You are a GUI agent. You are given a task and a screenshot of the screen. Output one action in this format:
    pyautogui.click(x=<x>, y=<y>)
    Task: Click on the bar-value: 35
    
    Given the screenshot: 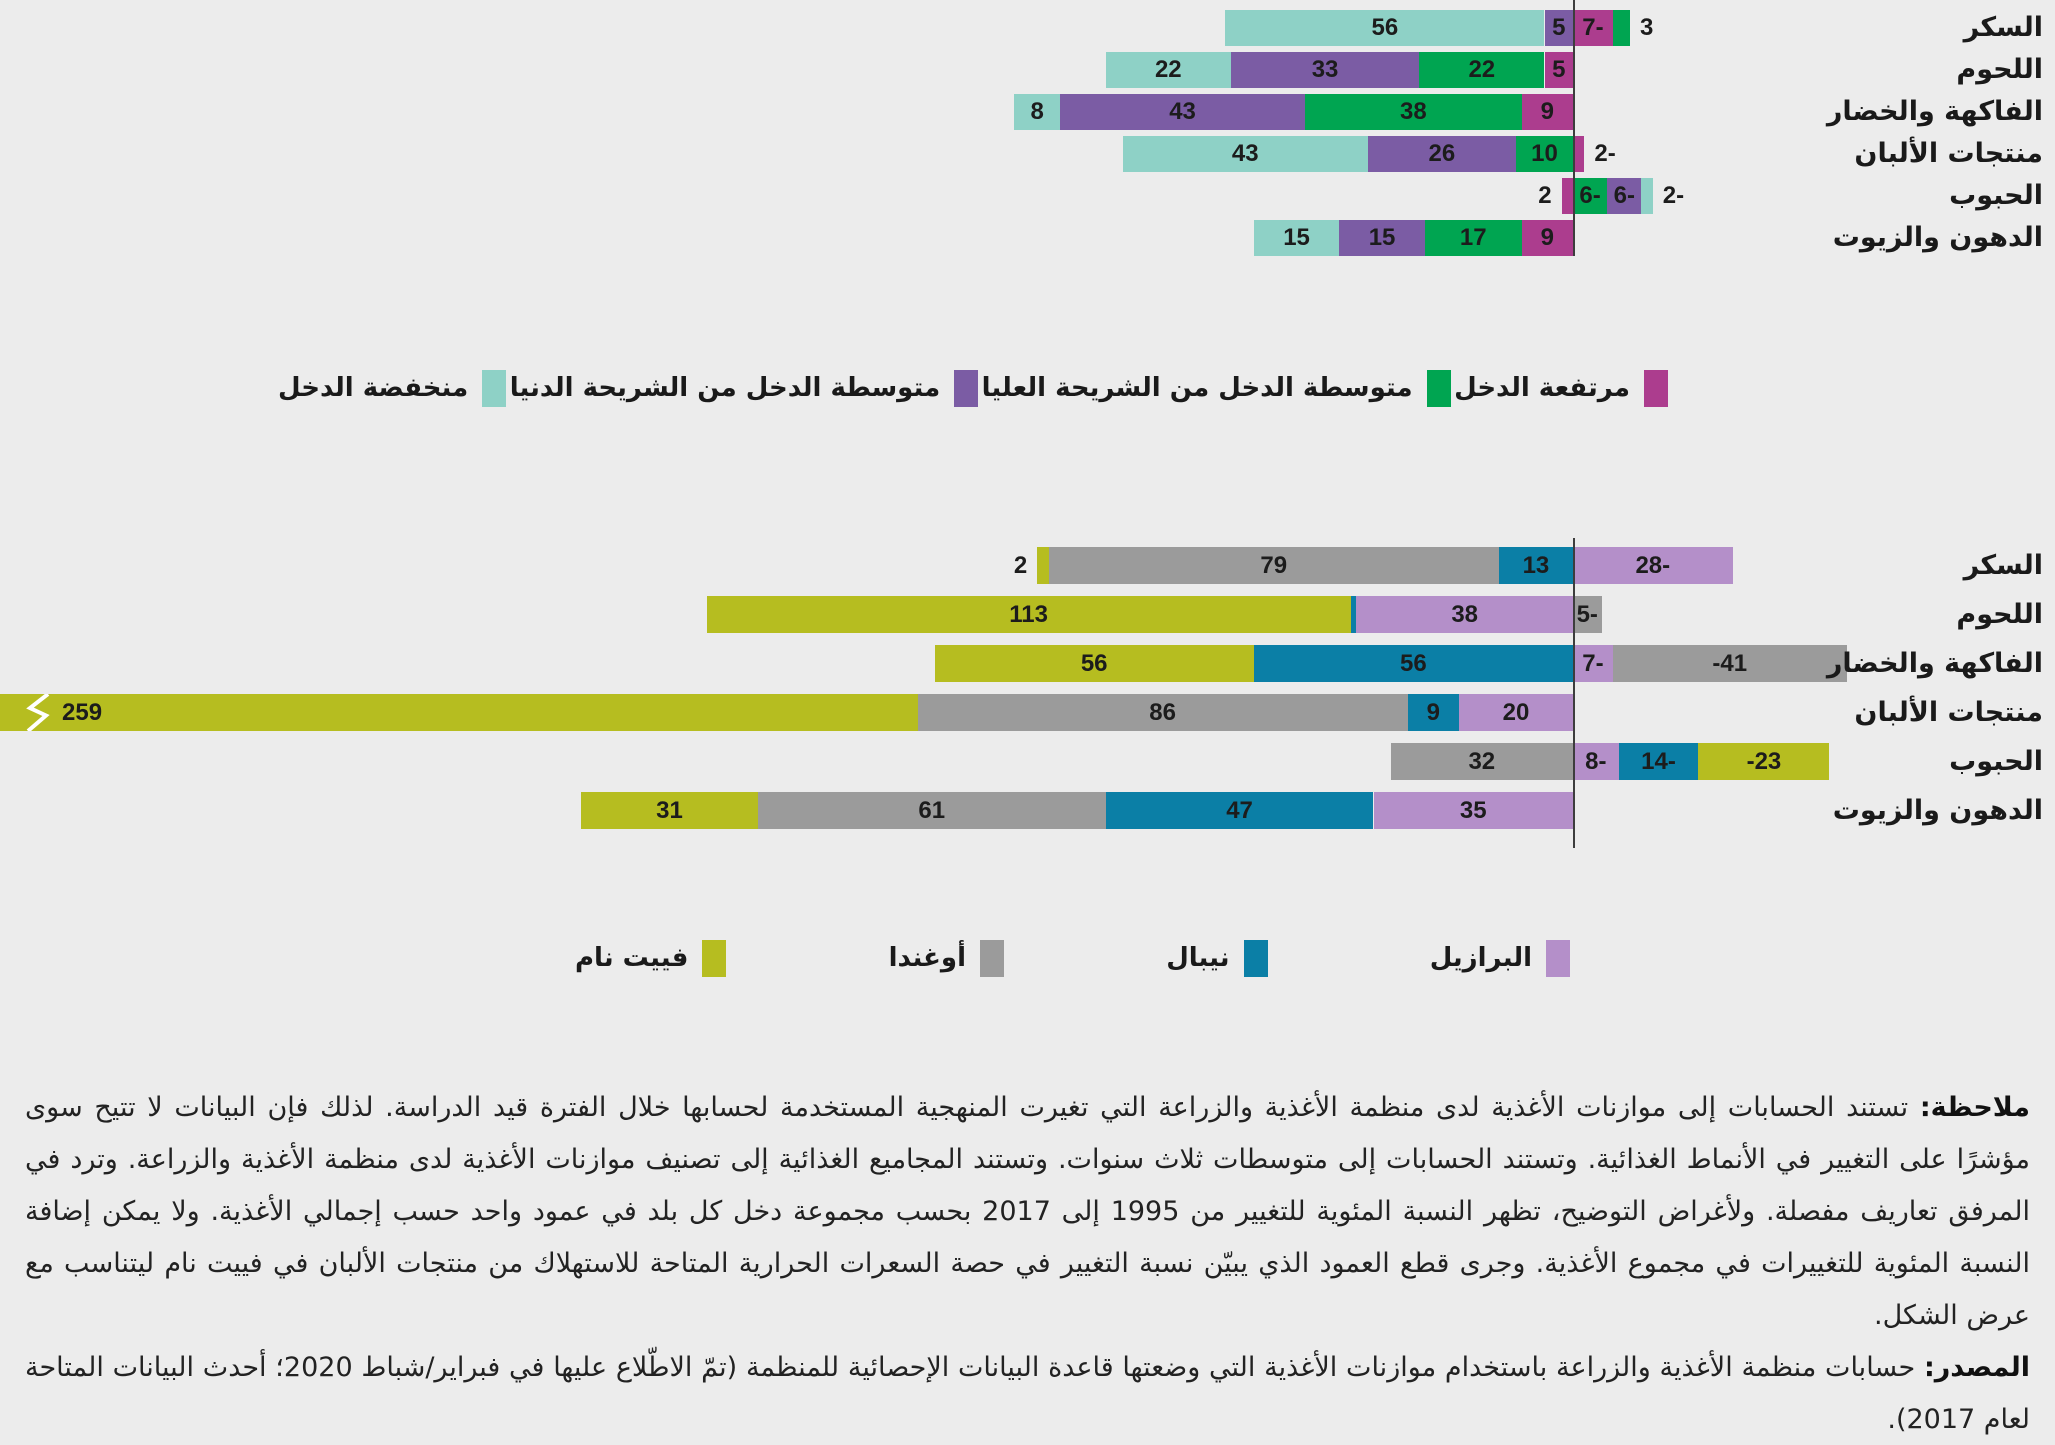 What is the action you would take?
    pyautogui.click(x=1473, y=810)
    